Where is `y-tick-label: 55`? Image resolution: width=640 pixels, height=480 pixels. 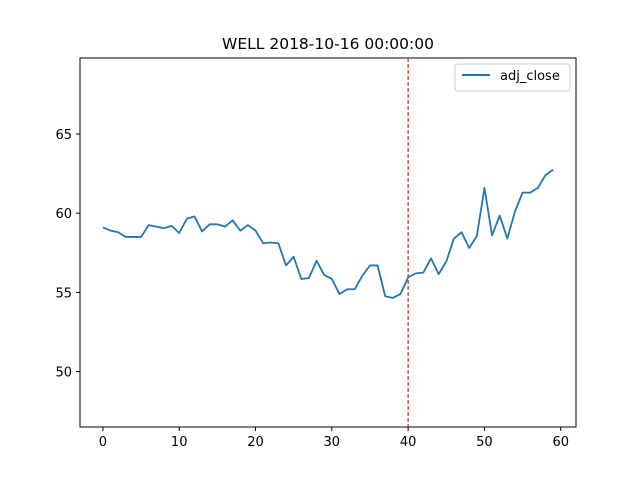 y-tick-label: 55 is located at coordinates (63, 293).